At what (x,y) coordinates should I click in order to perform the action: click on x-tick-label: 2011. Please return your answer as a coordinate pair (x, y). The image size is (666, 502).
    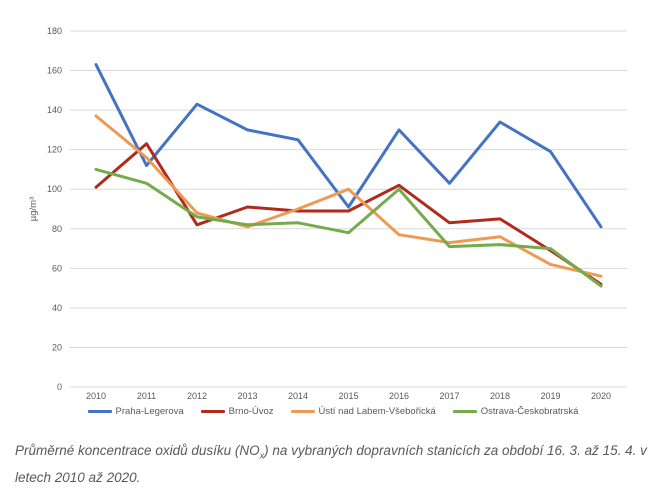
    Looking at the image, I should click on (146, 396).